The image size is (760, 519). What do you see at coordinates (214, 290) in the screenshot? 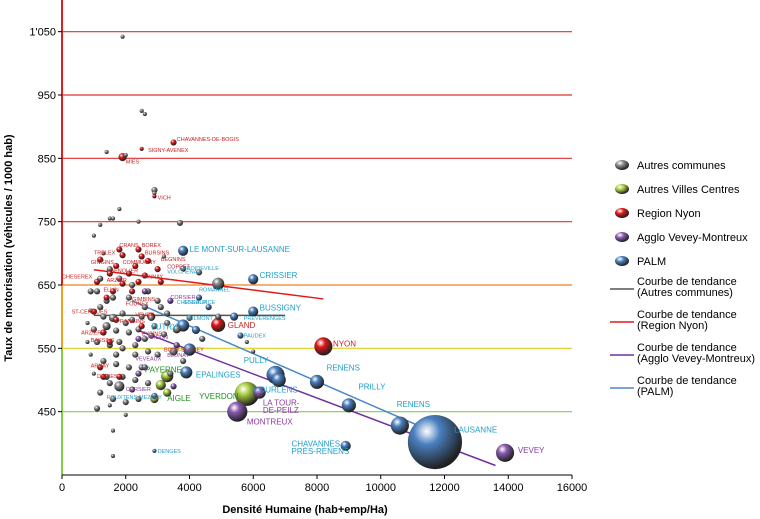
I see `point-label-romannel: ROMANNEL` at bounding box center [214, 290].